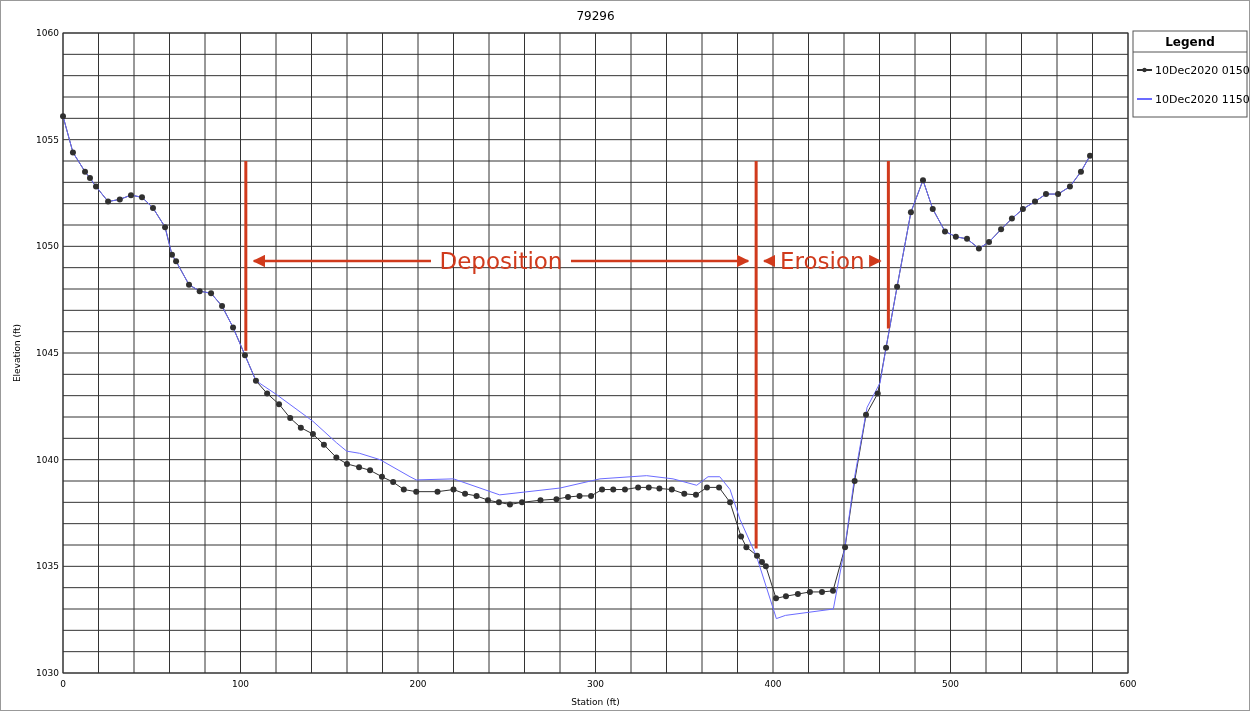  Describe the element at coordinates (48, 246) in the screenshot. I see `y-tick-label: 1050` at that location.